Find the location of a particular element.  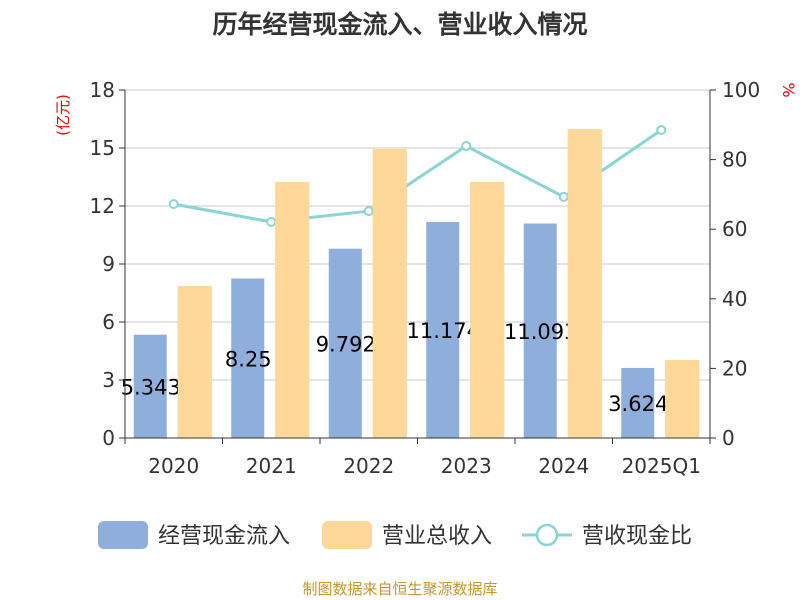

legend-swatch-cash-inflow is located at coordinates (123, 535).